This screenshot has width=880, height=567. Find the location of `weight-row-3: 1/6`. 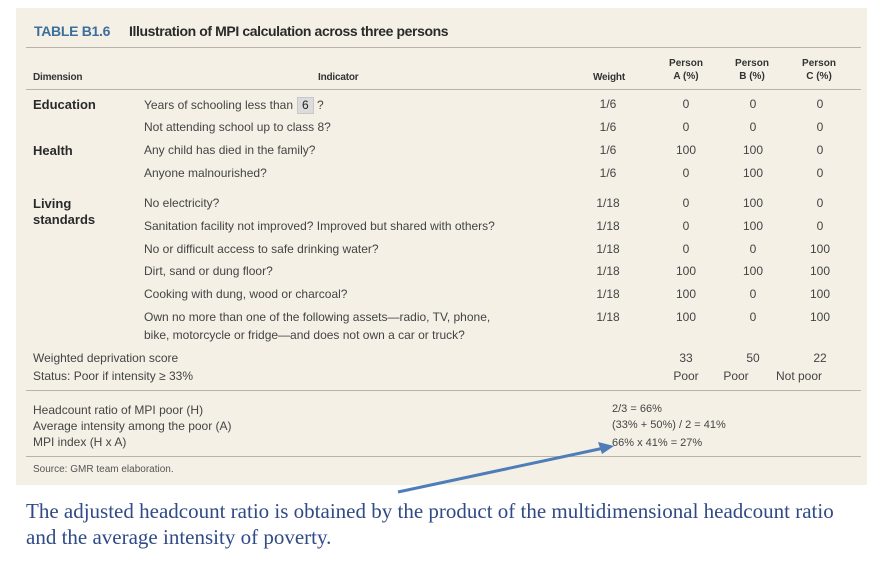

weight-row-3: 1/6 is located at coordinates (608, 150).